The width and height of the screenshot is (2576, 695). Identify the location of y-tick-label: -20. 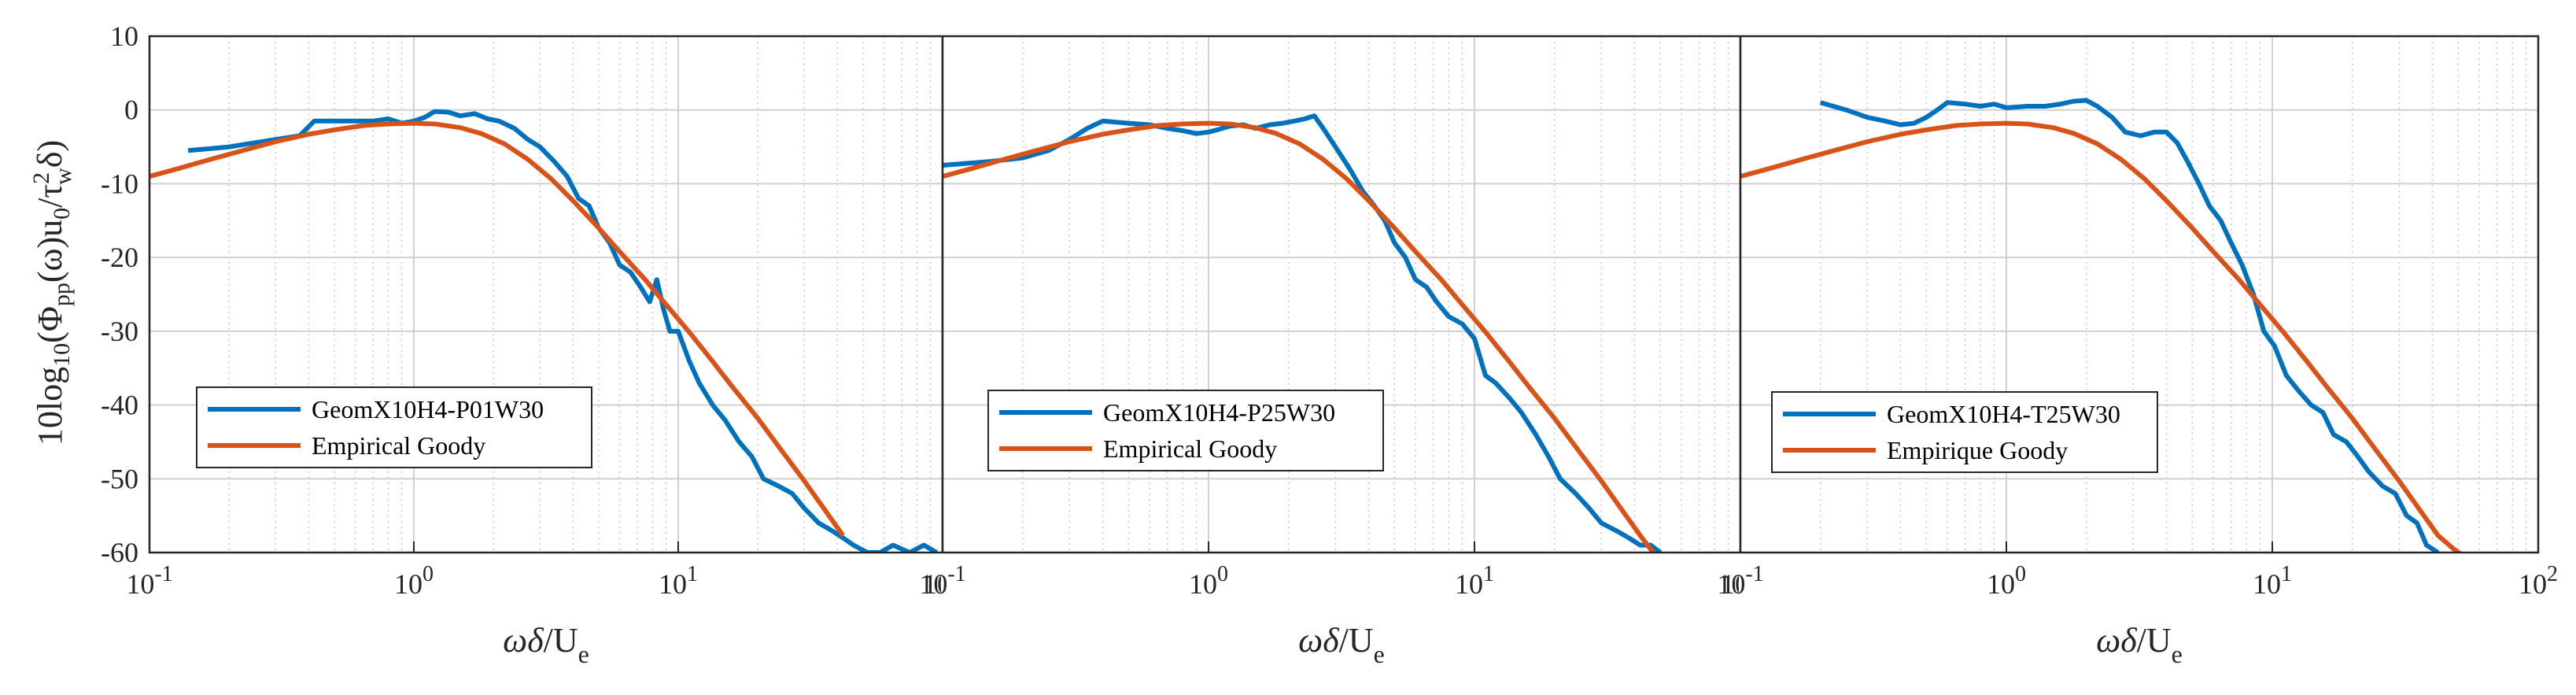
(119, 257).